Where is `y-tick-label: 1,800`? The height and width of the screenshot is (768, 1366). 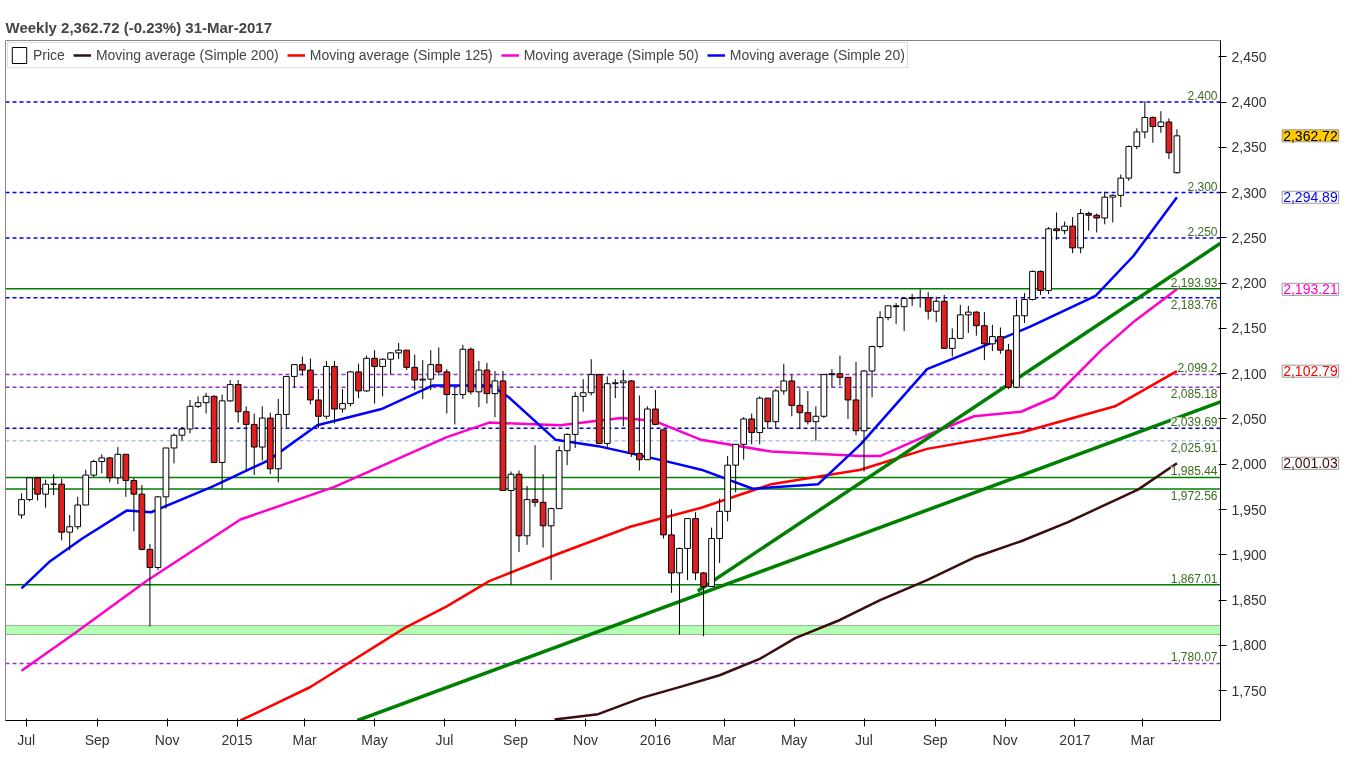 y-tick-label: 1,800 is located at coordinates (1249, 645).